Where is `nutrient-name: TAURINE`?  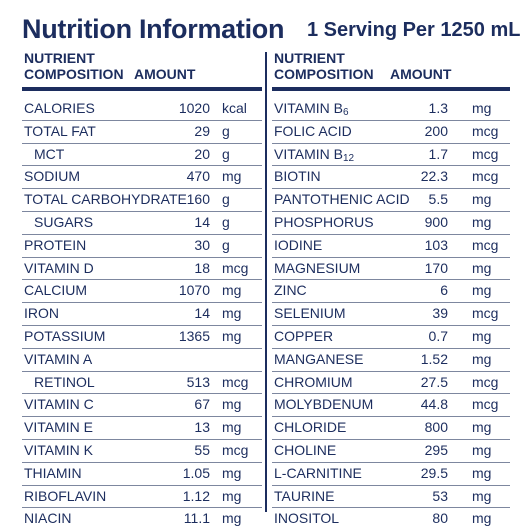 nutrient-name: TAURINE is located at coordinates (304, 497).